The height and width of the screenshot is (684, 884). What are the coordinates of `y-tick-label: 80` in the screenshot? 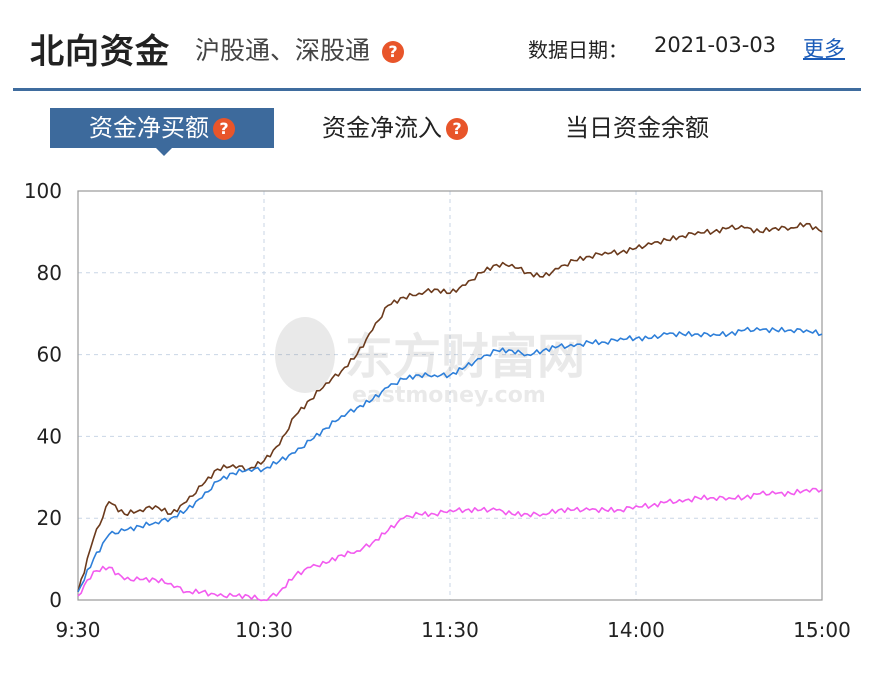 It's located at (49, 273).